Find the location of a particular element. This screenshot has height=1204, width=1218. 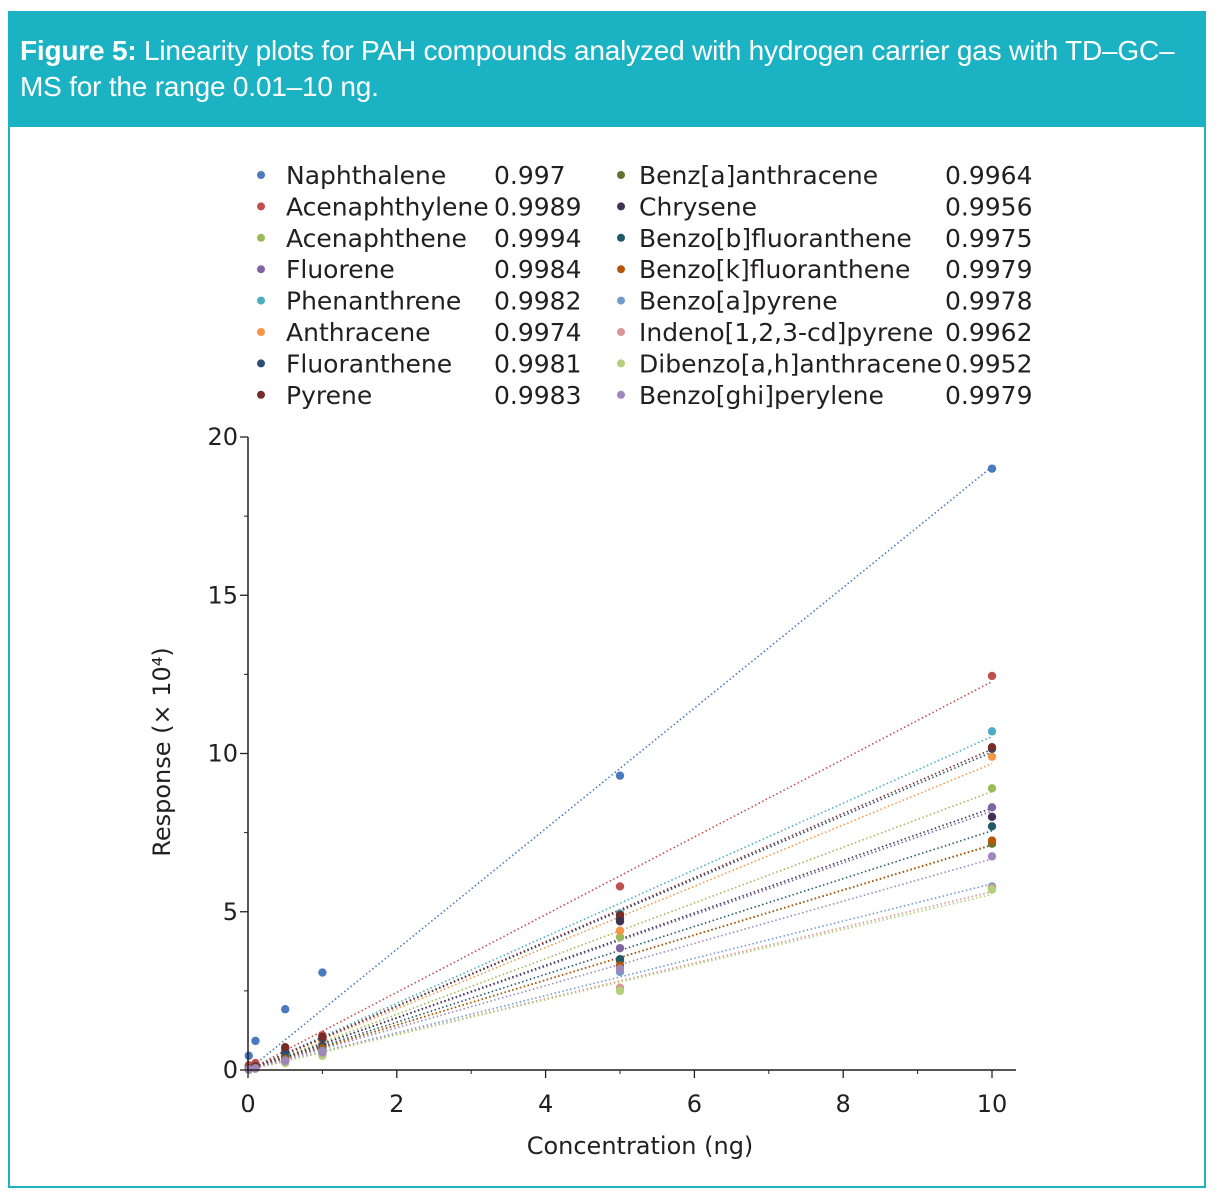

legend-label: Fluoranthene is located at coordinates (369, 363).